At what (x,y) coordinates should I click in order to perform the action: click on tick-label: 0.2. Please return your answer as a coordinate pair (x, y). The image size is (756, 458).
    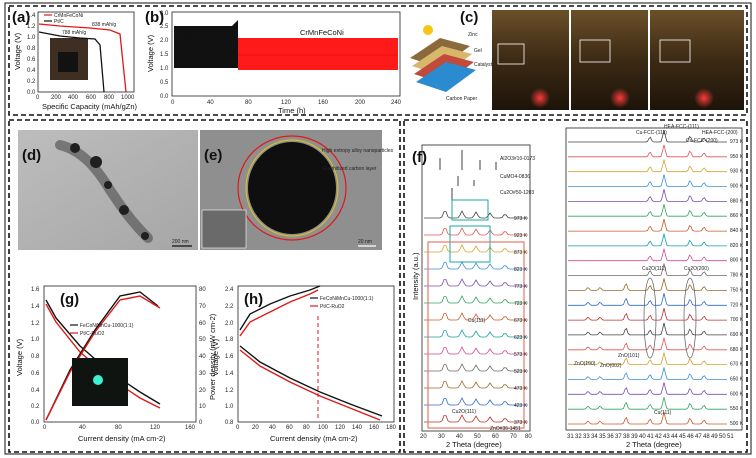
    Looking at the image, I should click on (31, 82).